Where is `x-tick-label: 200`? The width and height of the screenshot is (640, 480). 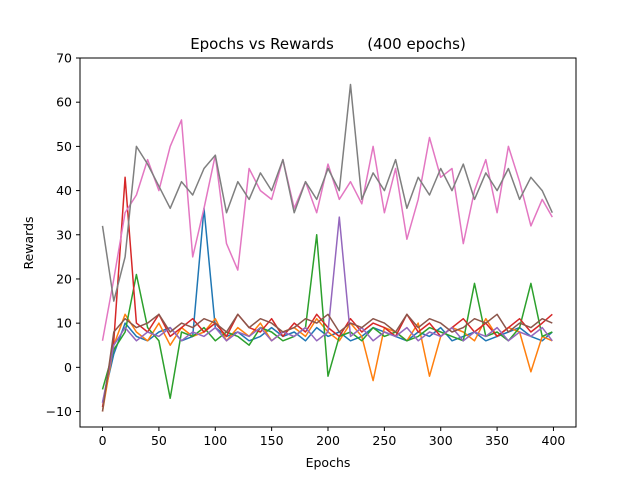 x-tick-label: 200 is located at coordinates (328, 440).